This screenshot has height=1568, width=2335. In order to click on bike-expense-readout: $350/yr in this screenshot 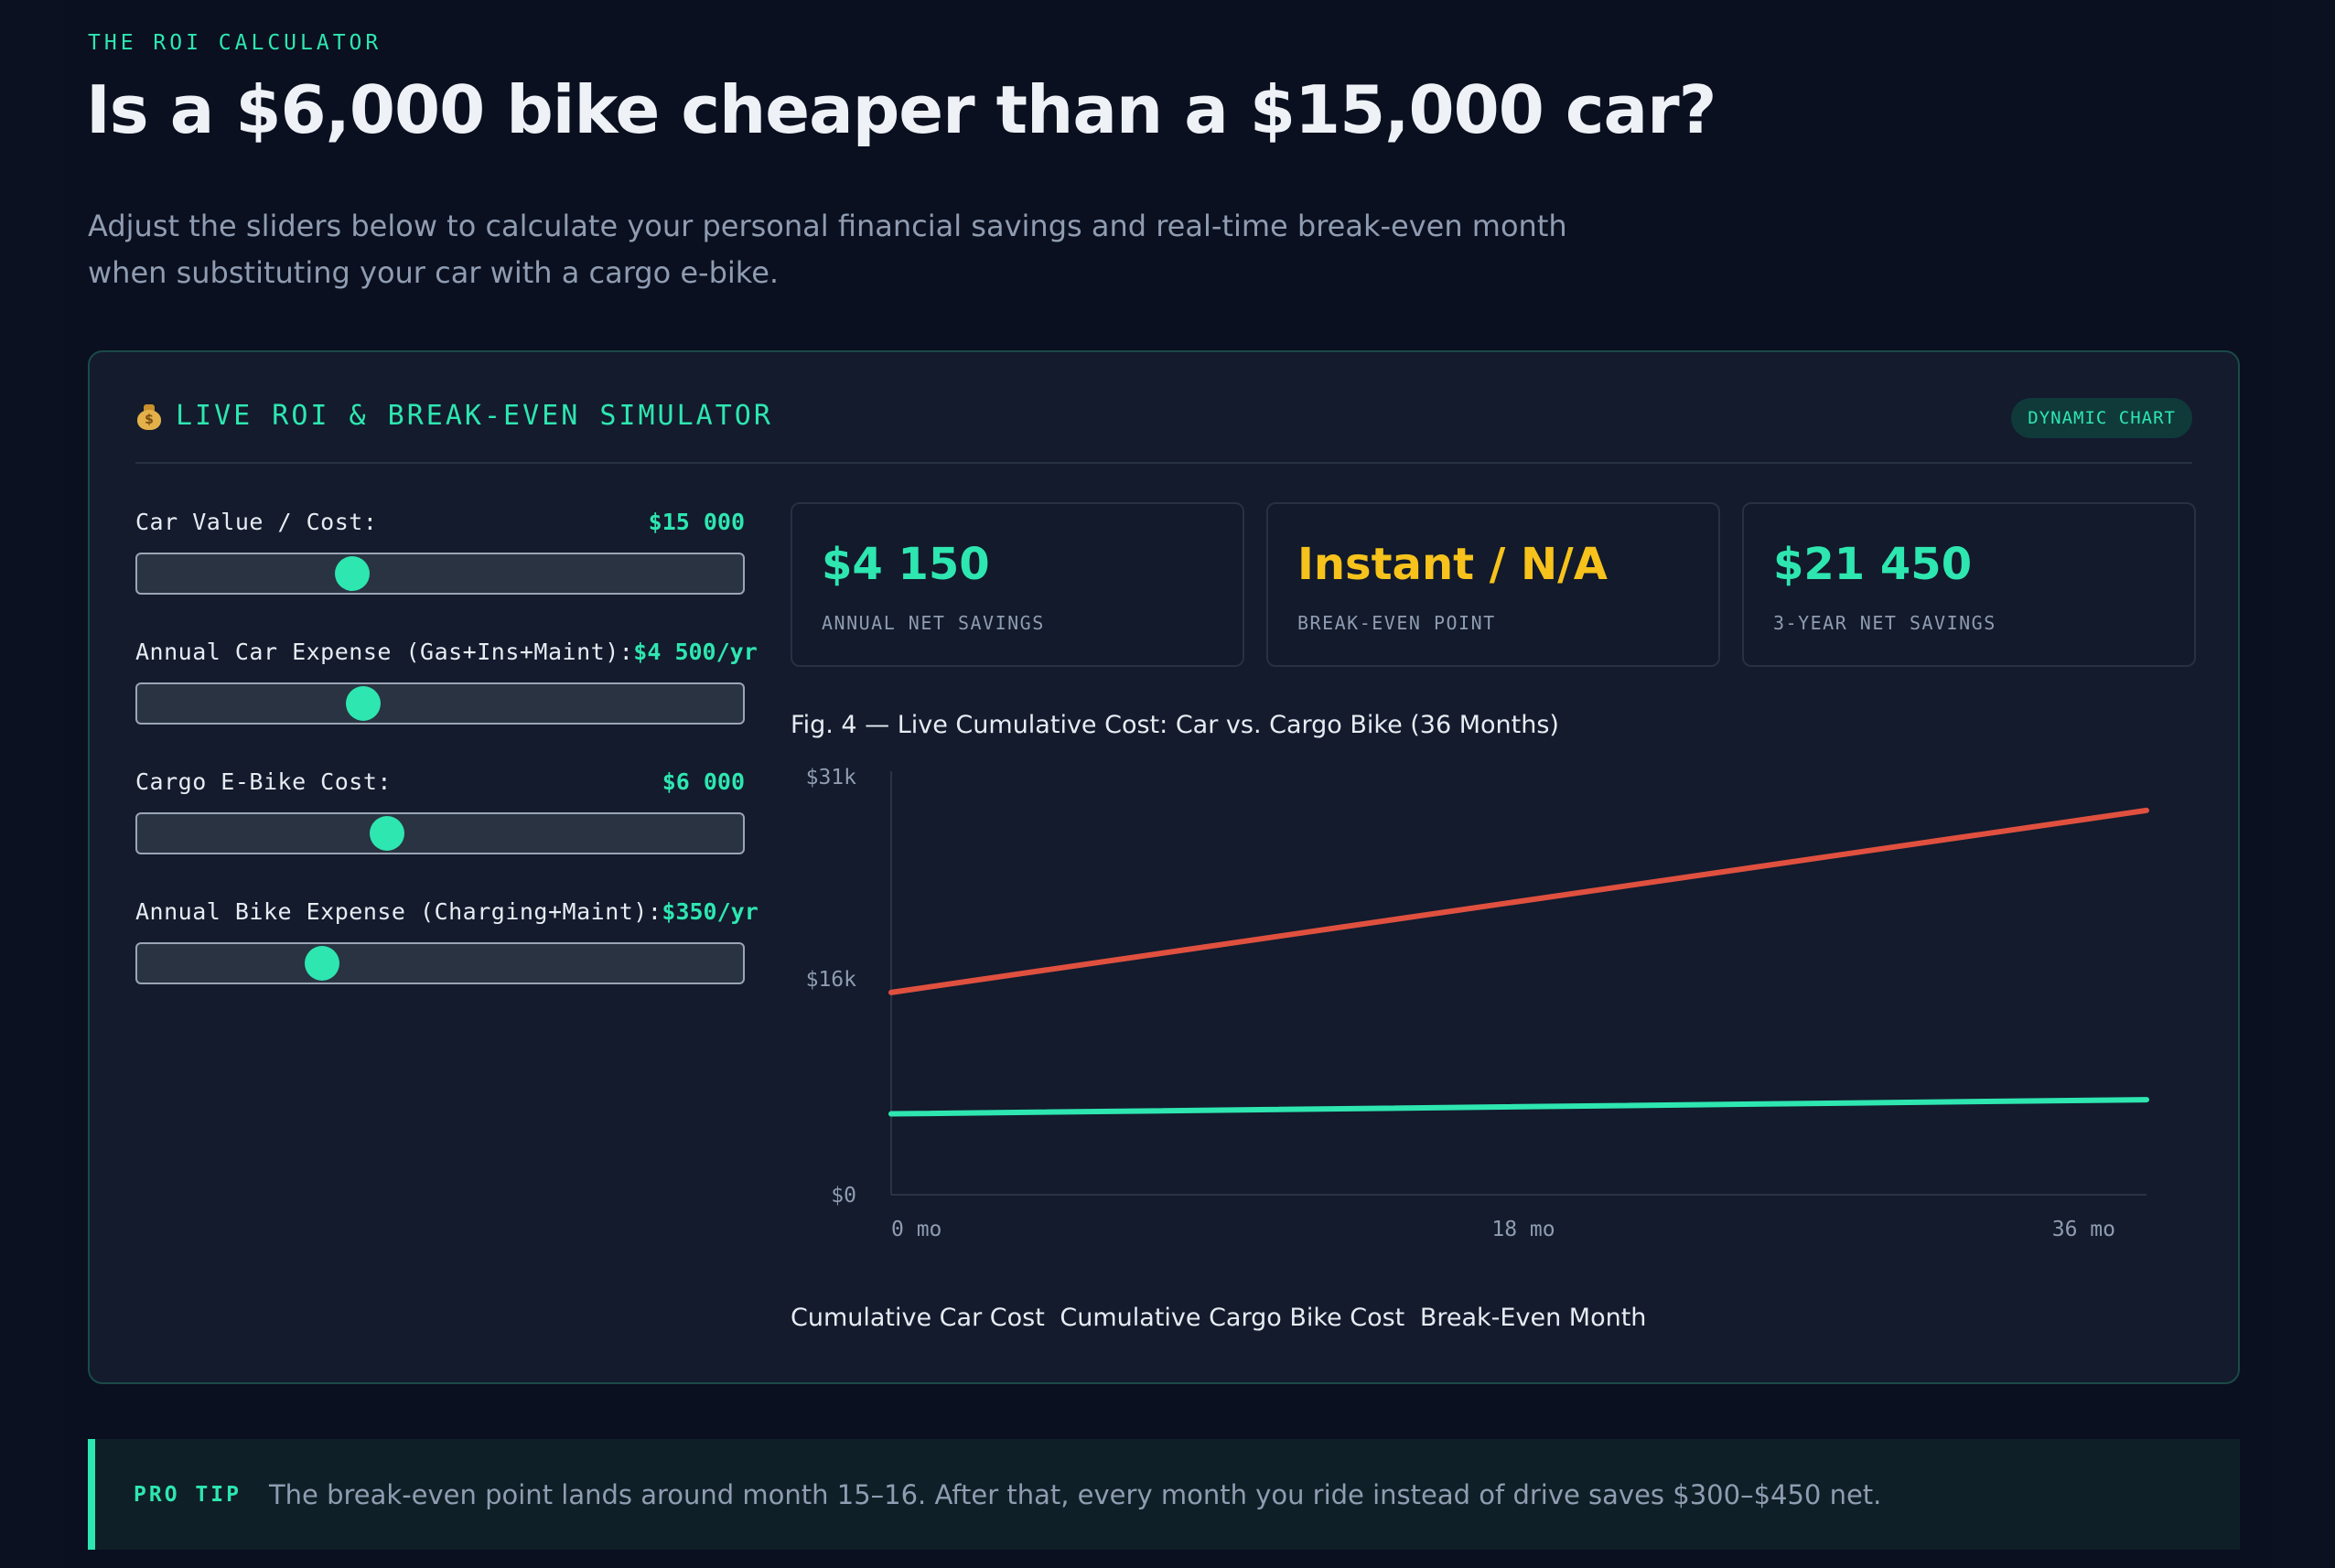, I will do `click(711, 911)`.